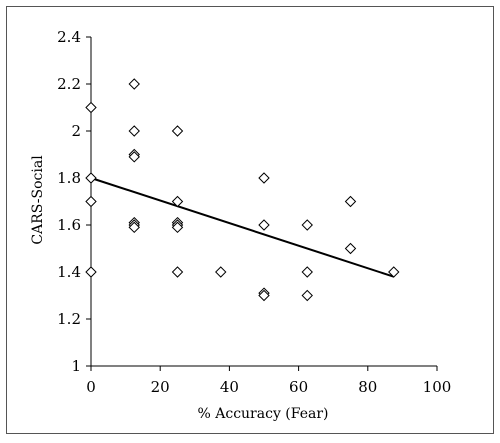 The width and height of the screenshot is (500, 443). Describe the element at coordinates (263, 414) in the screenshot. I see `x-axis-title: % Accuracy (Fear)` at that location.